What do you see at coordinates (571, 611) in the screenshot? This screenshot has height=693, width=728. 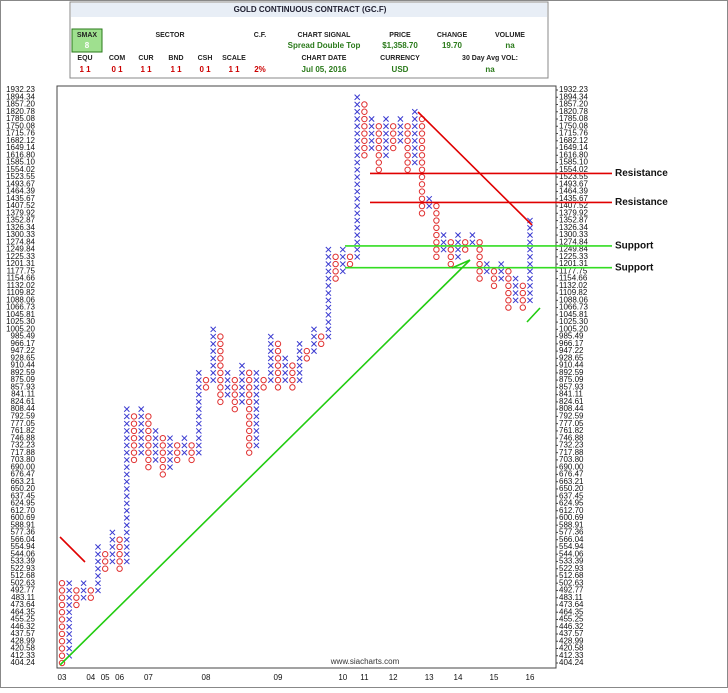 I see `y-tick-label-right: 464.35` at bounding box center [571, 611].